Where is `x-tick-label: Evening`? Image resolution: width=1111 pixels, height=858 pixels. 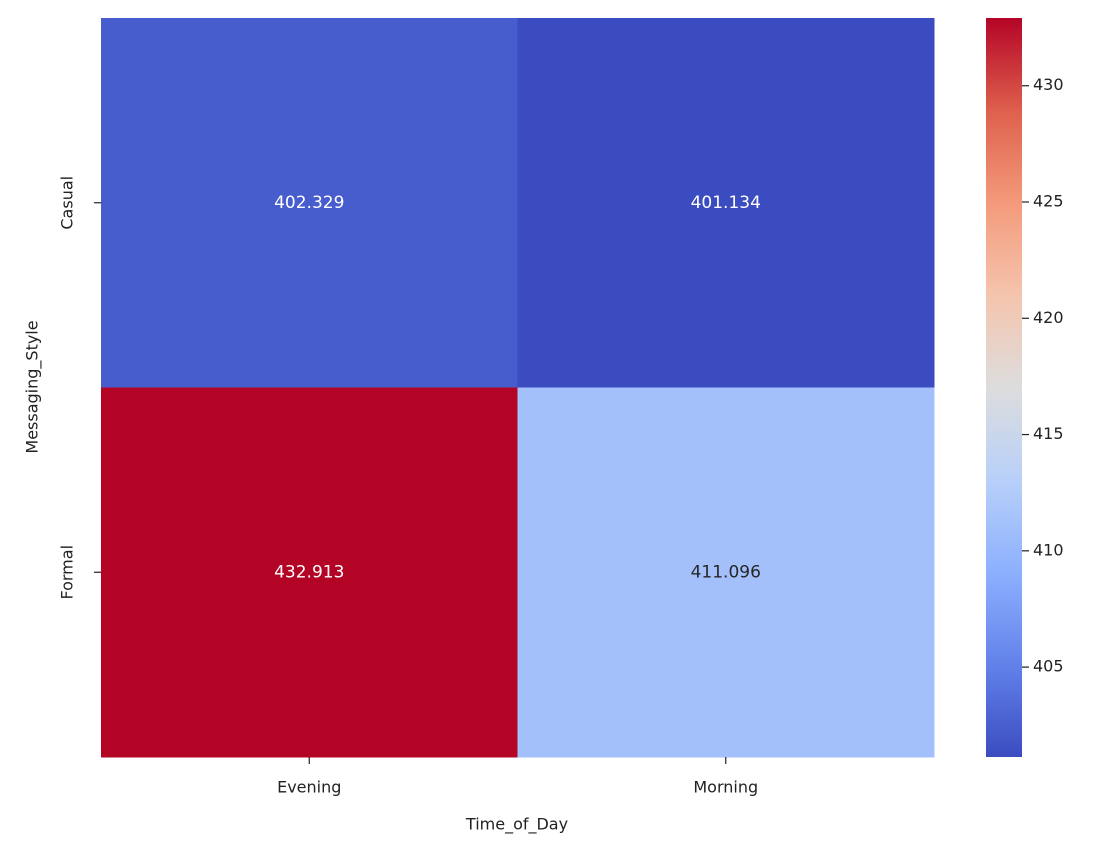
x-tick-label: Evening is located at coordinates (309, 787).